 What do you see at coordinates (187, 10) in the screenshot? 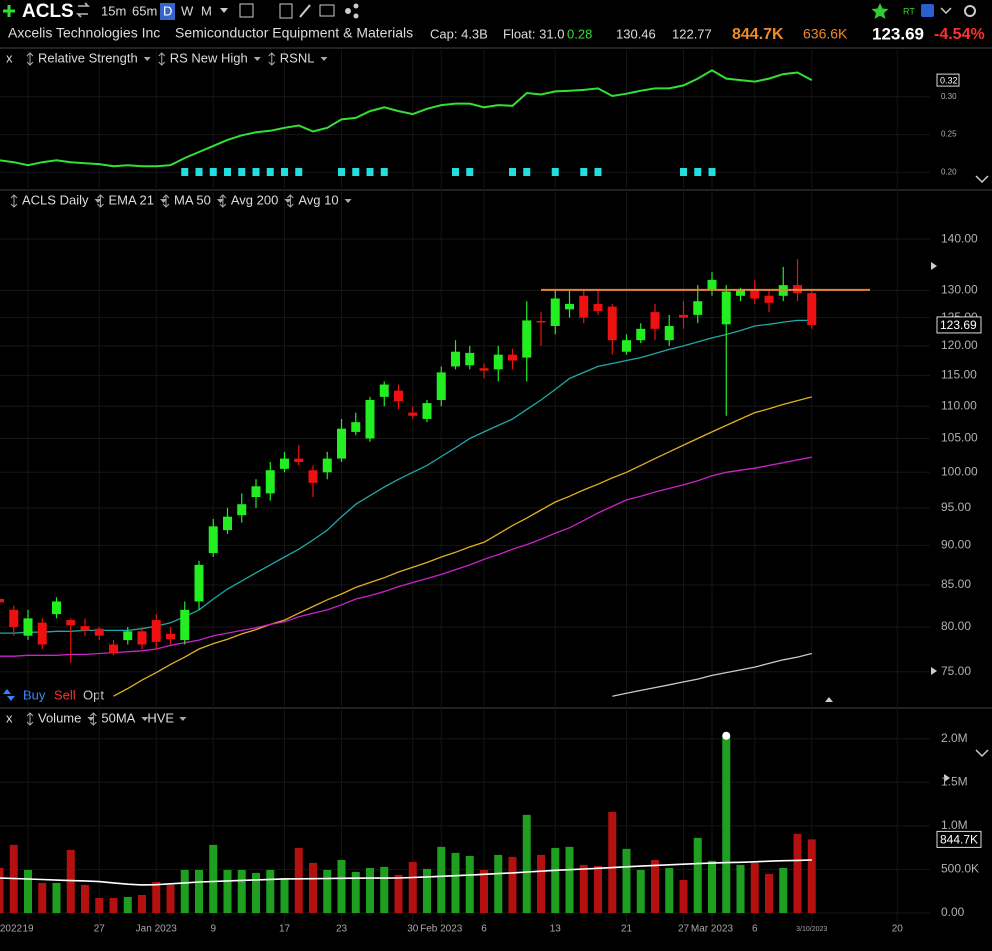
I see `interval: W` at bounding box center [187, 10].